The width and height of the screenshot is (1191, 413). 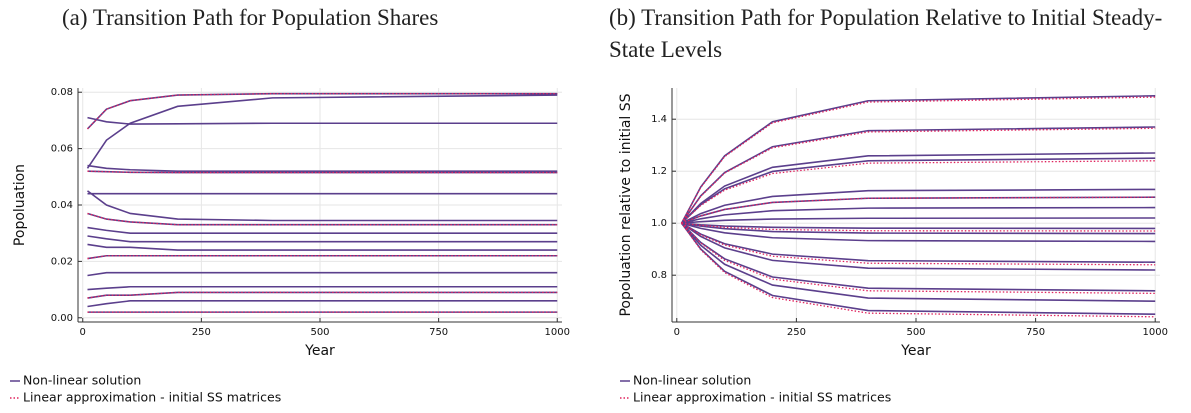 What do you see at coordinates (62, 205) in the screenshot?
I see `y-tick-label: 0.04` at bounding box center [62, 205].